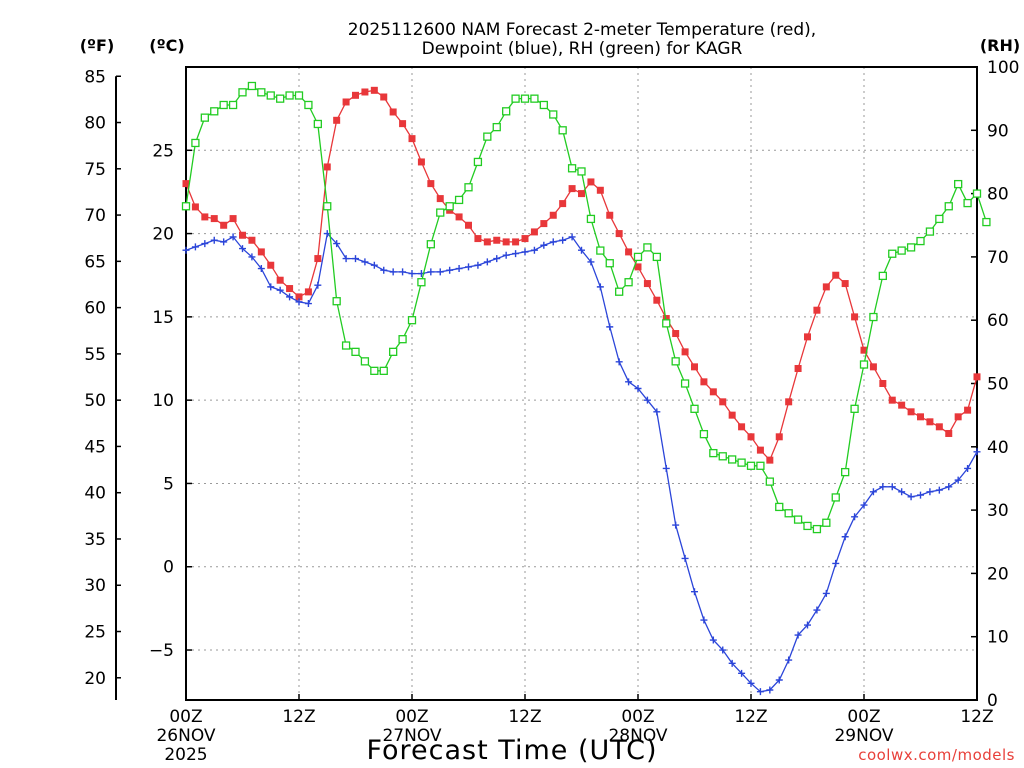 The height and width of the screenshot is (768, 1024). Describe the element at coordinates (998, 511) in the screenshot. I see `rh-tick-label: 30` at that location.